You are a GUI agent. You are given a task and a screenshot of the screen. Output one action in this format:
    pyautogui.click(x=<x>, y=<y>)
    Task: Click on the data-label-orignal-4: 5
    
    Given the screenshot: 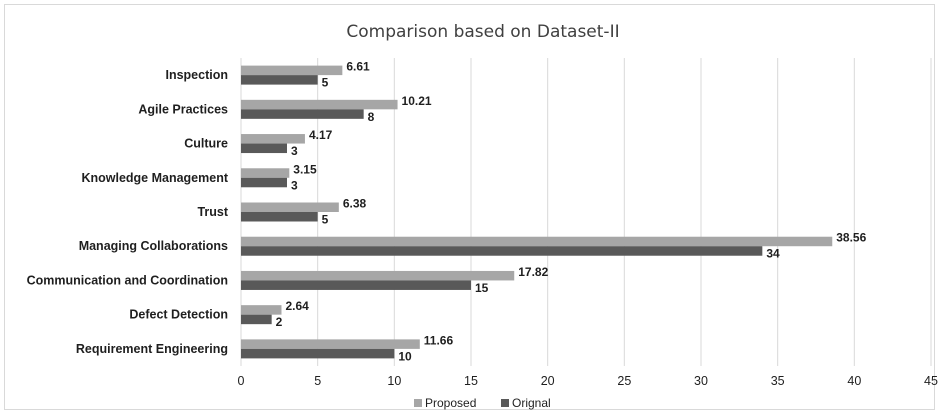 What is the action you would take?
    pyautogui.click(x=325, y=220)
    